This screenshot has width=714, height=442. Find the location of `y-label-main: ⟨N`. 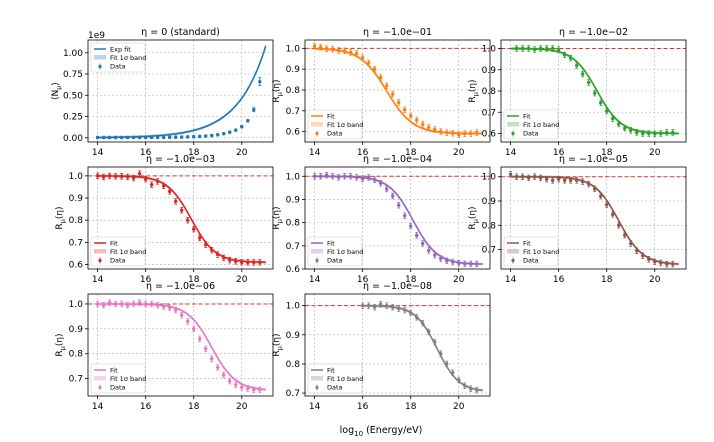

y-label-main: ⟨N is located at coordinates (56, 95).